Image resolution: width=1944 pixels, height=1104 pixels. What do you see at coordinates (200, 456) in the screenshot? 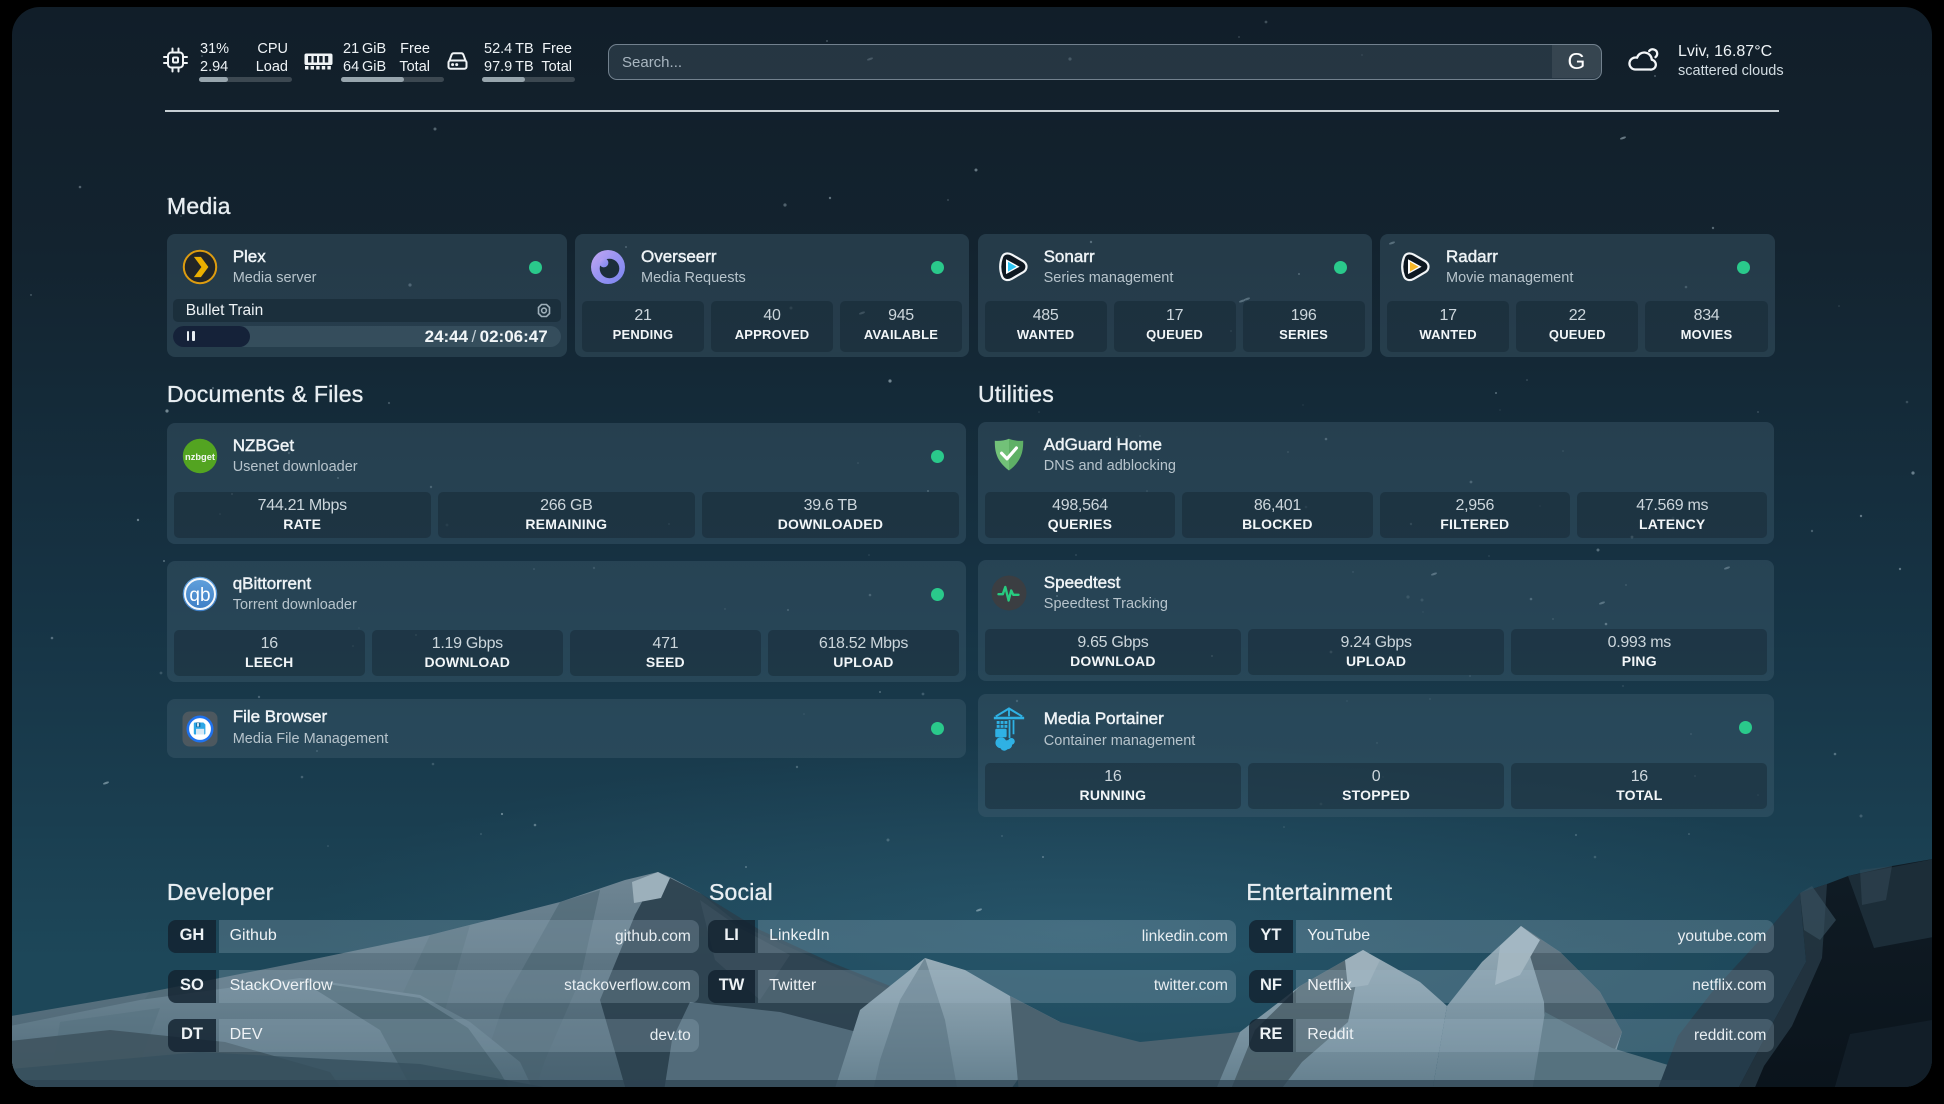
I see `svg-text: nzbget` at bounding box center [200, 456].